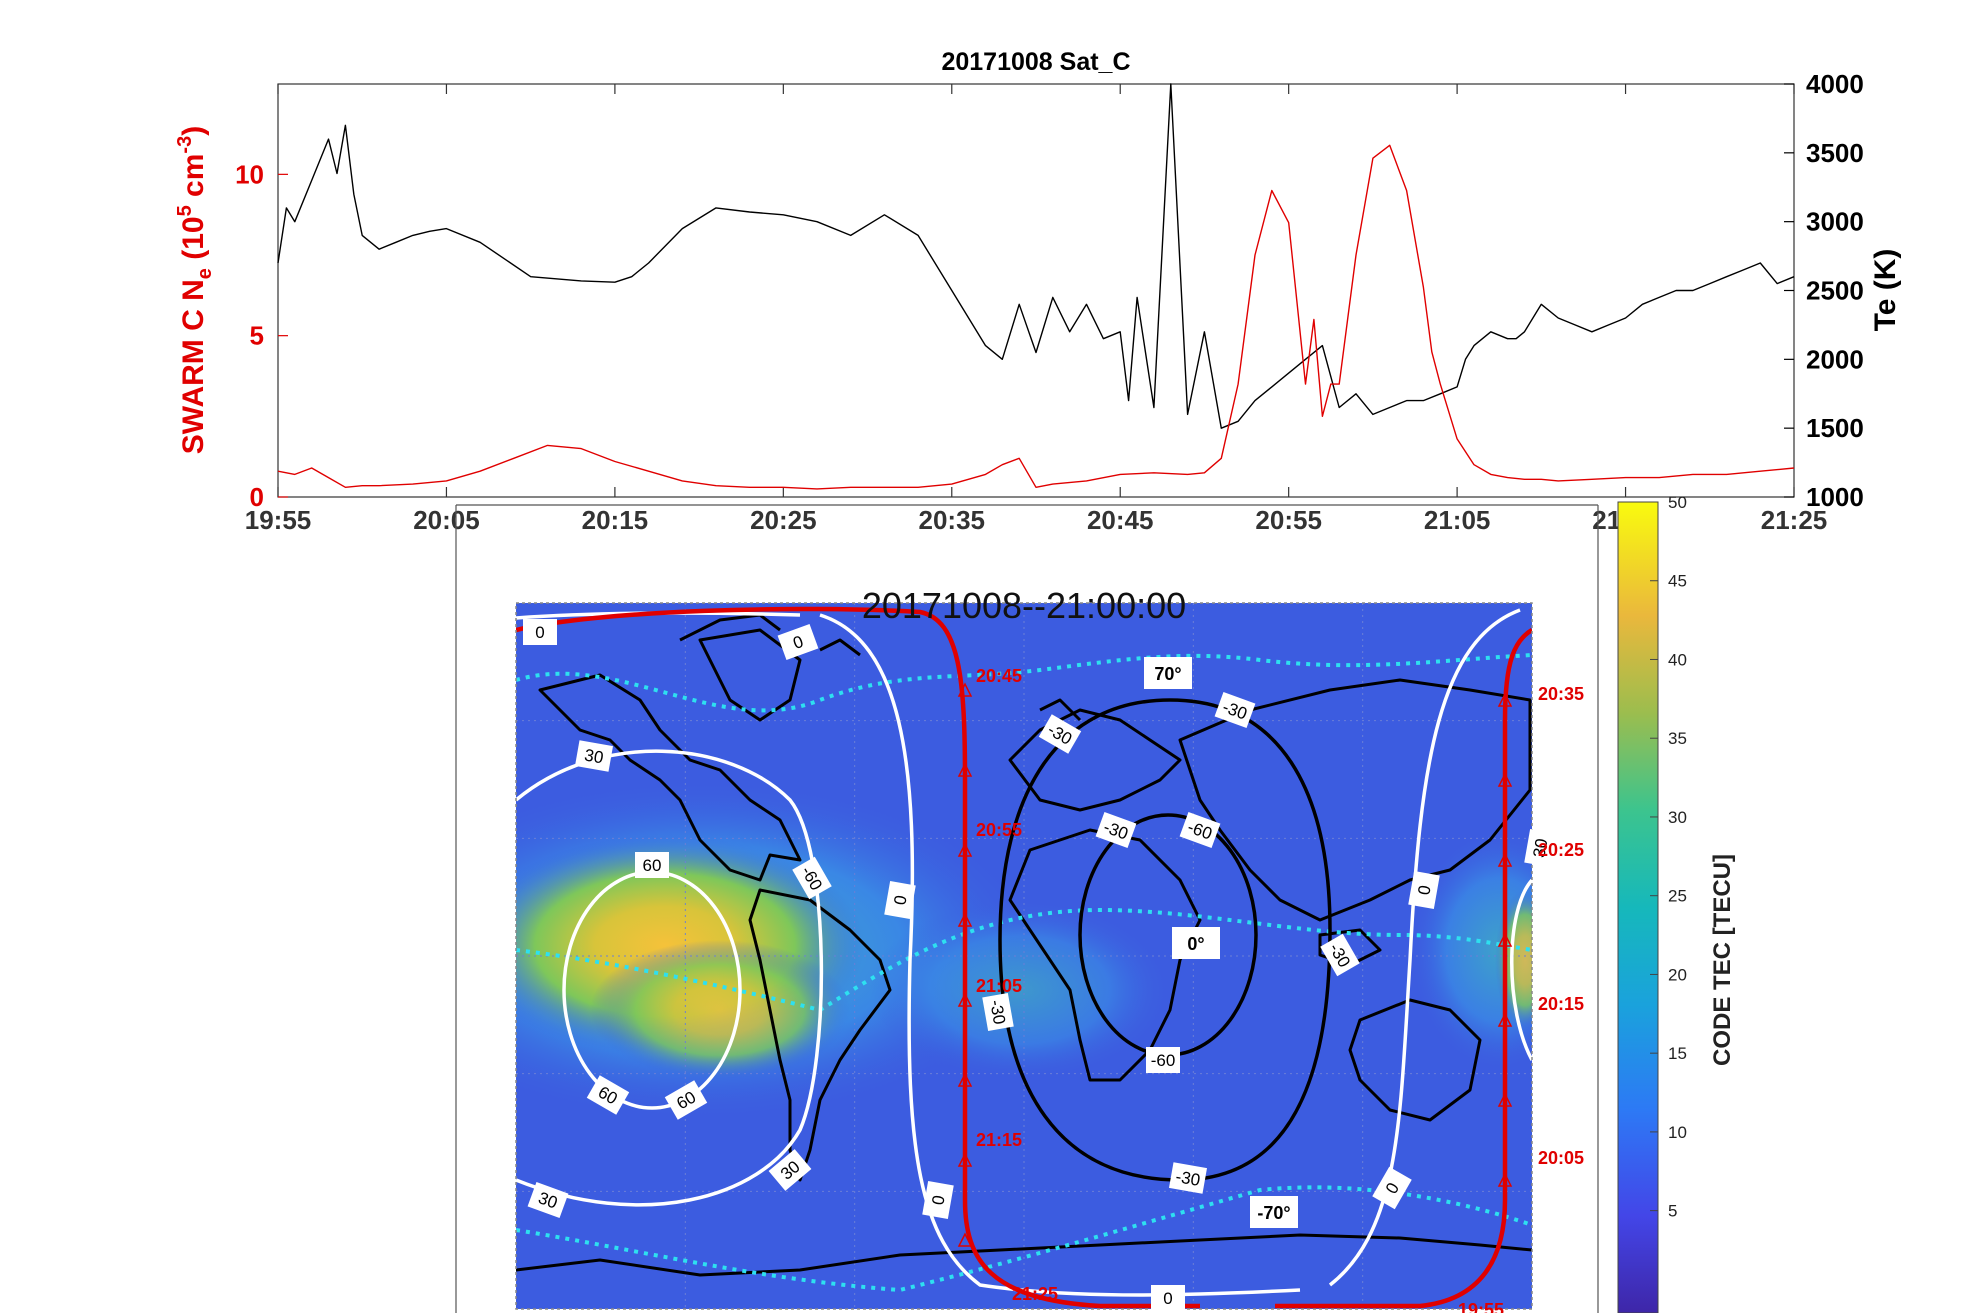  What do you see at coordinates (1677, 974) in the screenshot?
I see `colorbar-tick-label: 20` at bounding box center [1677, 974].